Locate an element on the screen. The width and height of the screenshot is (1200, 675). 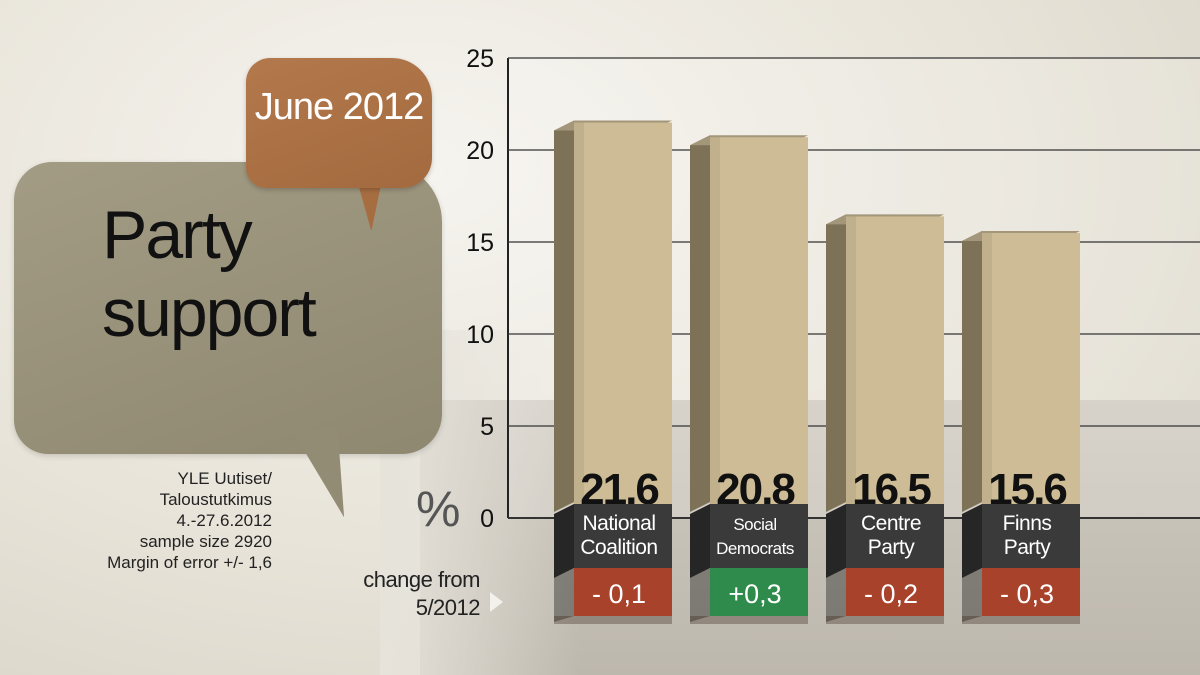
y-tick-label: 25 is located at coordinates (480, 59).